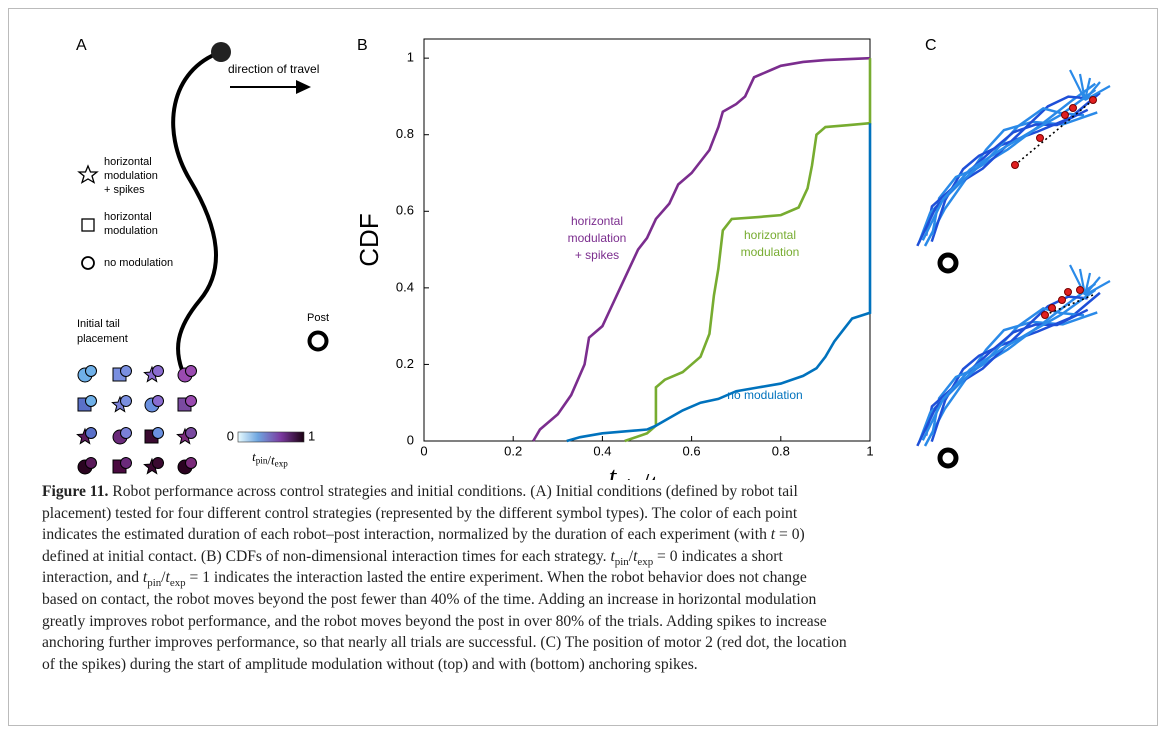 This screenshot has height=745, width=1167. I want to click on legend-label: no modulation, so click(138, 263).